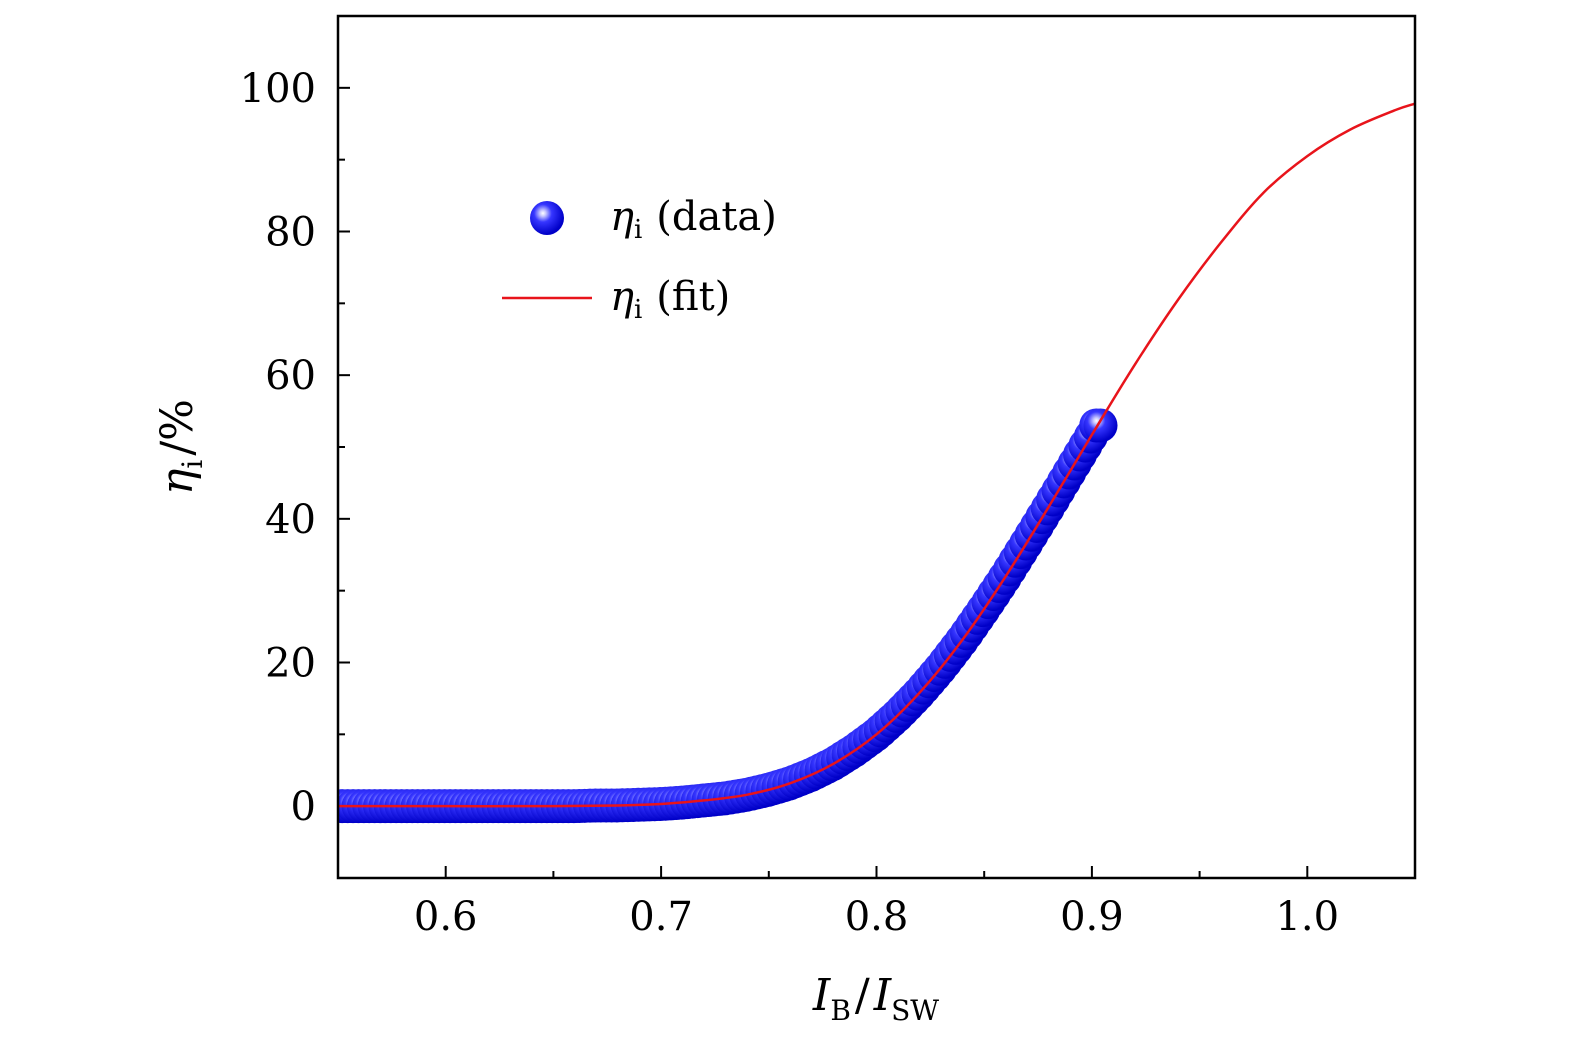 This screenshot has width=1575, height=1043. Describe the element at coordinates (278, 448) in the screenshot. I see `y-tick-labels: 0 20 40 60 80 100` at that location.